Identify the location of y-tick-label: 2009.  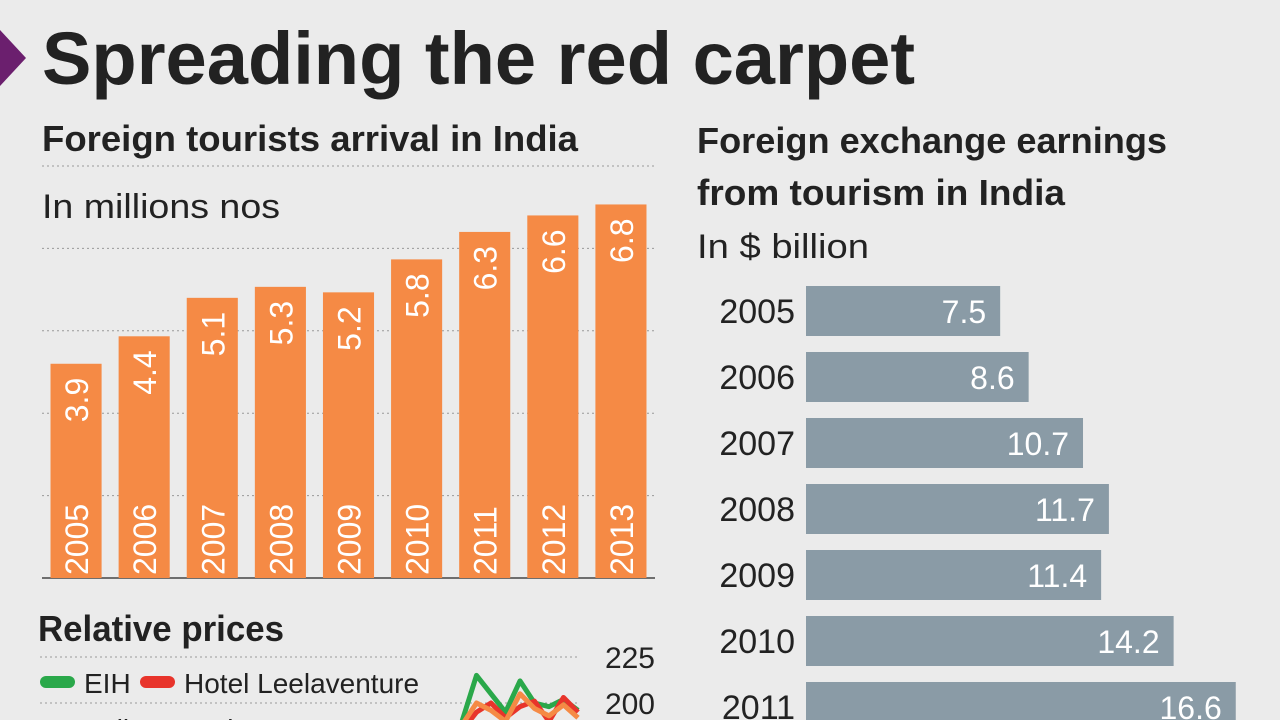
(757, 576).